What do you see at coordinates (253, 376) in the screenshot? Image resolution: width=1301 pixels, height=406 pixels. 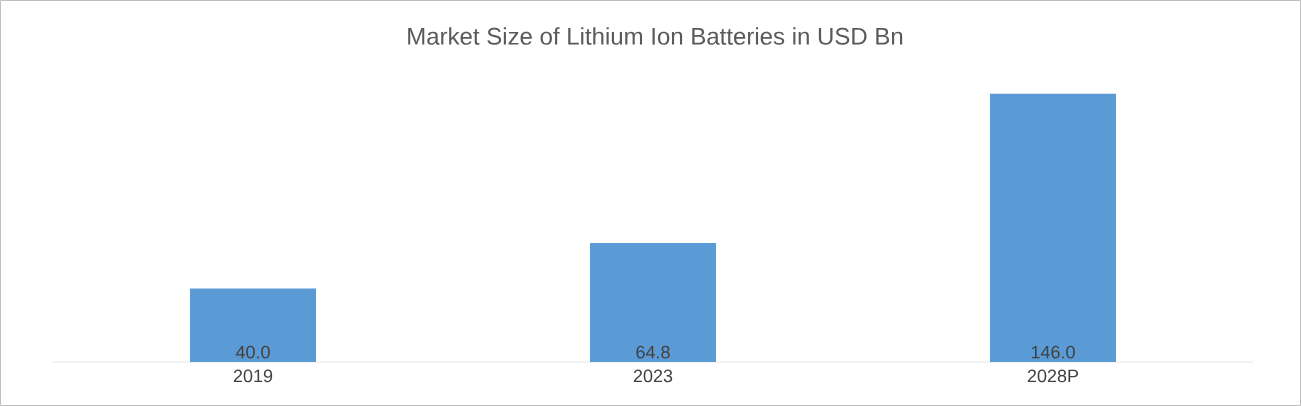 I see `x-tick-label: 2019` at bounding box center [253, 376].